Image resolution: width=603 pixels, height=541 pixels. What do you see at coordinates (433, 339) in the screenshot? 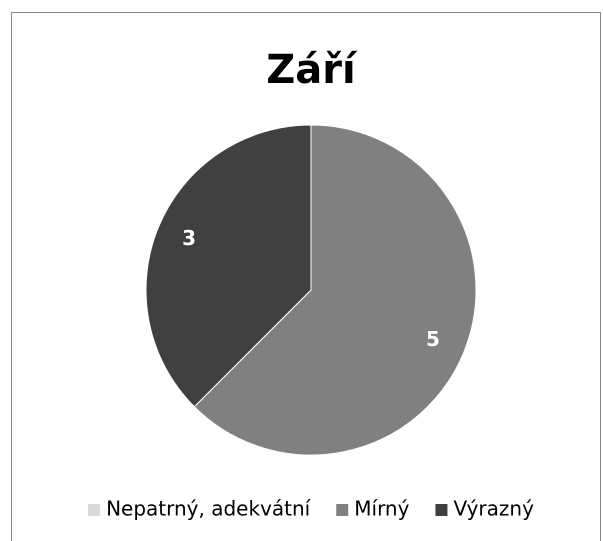
I see `data-label: 5` at bounding box center [433, 339].